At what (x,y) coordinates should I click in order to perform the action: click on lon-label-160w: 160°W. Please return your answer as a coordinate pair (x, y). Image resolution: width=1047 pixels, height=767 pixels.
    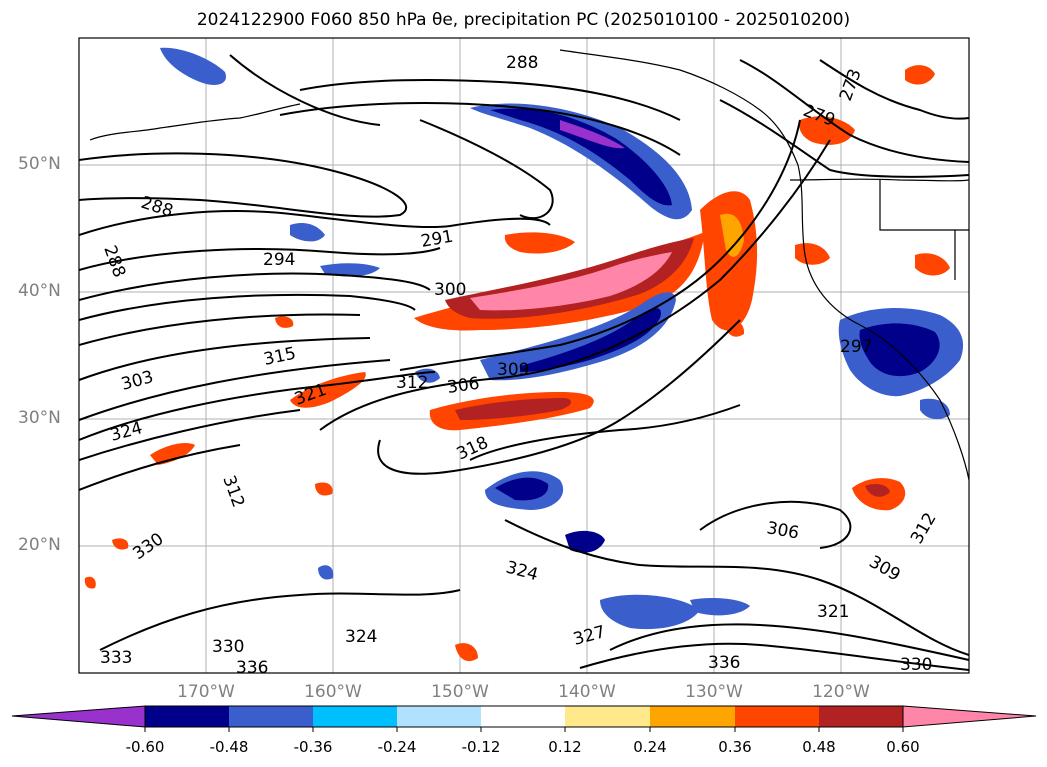
    Looking at the image, I should click on (333, 692).